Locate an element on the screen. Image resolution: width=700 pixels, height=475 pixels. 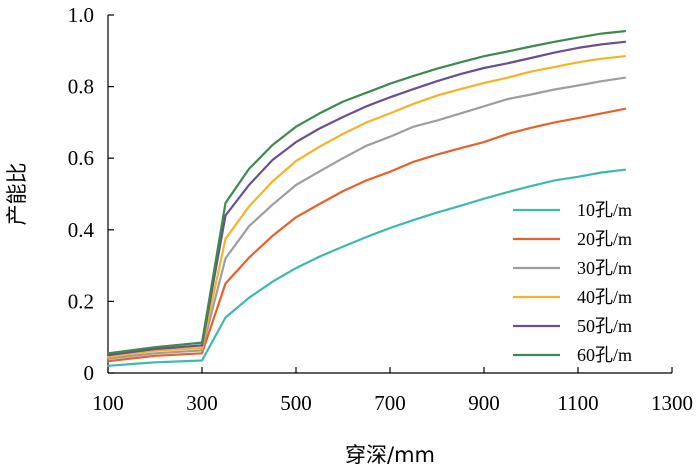
y-tick-label: 1.0 is located at coordinates (81, 15).